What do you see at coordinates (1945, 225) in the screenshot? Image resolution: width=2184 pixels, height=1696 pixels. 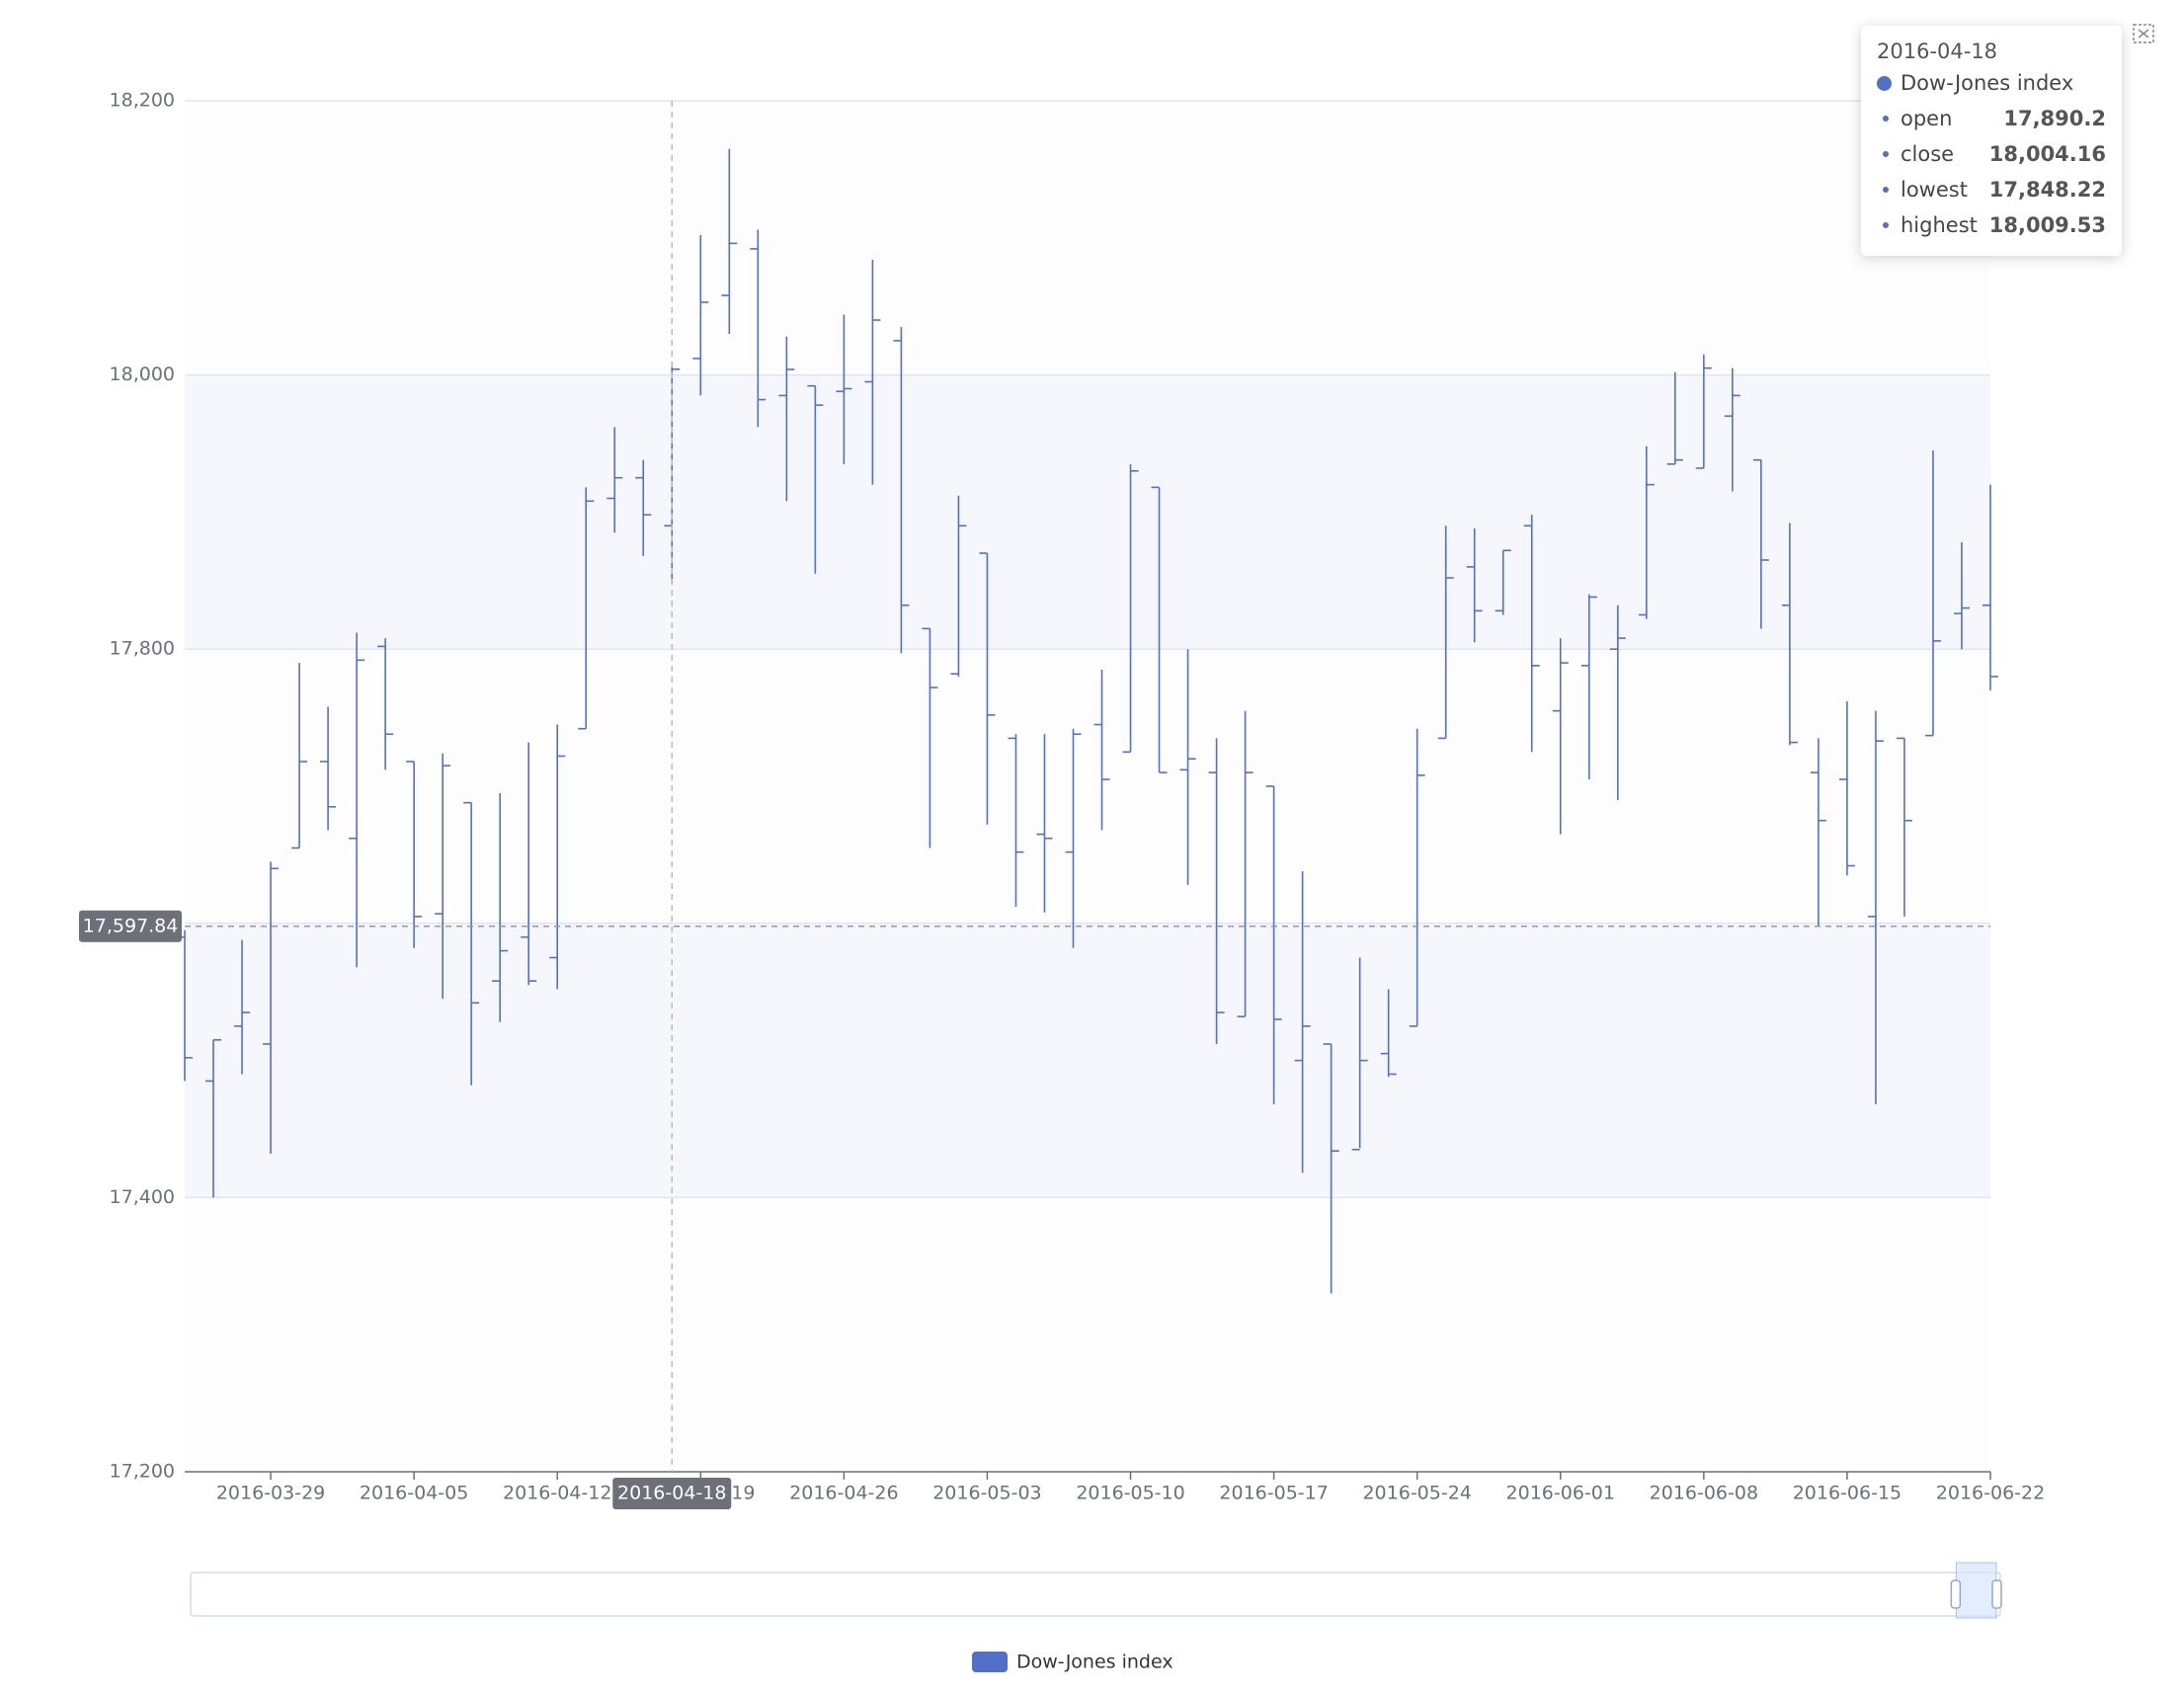 I see `tooltip-row-label: highest` at bounding box center [1945, 225].